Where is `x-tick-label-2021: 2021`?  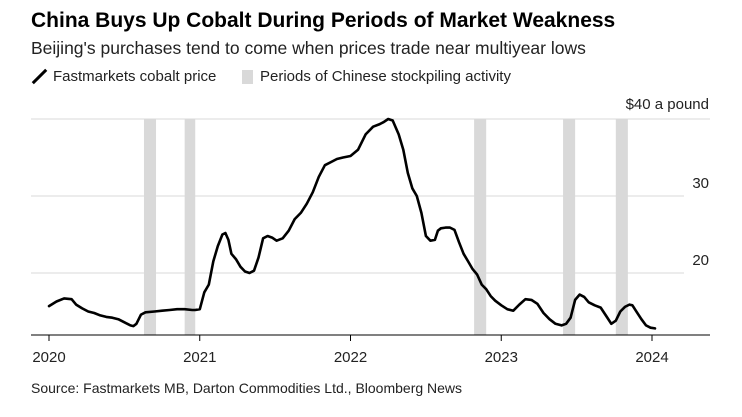 x-tick-label-2021: 2021 is located at coordinates (199, 357).